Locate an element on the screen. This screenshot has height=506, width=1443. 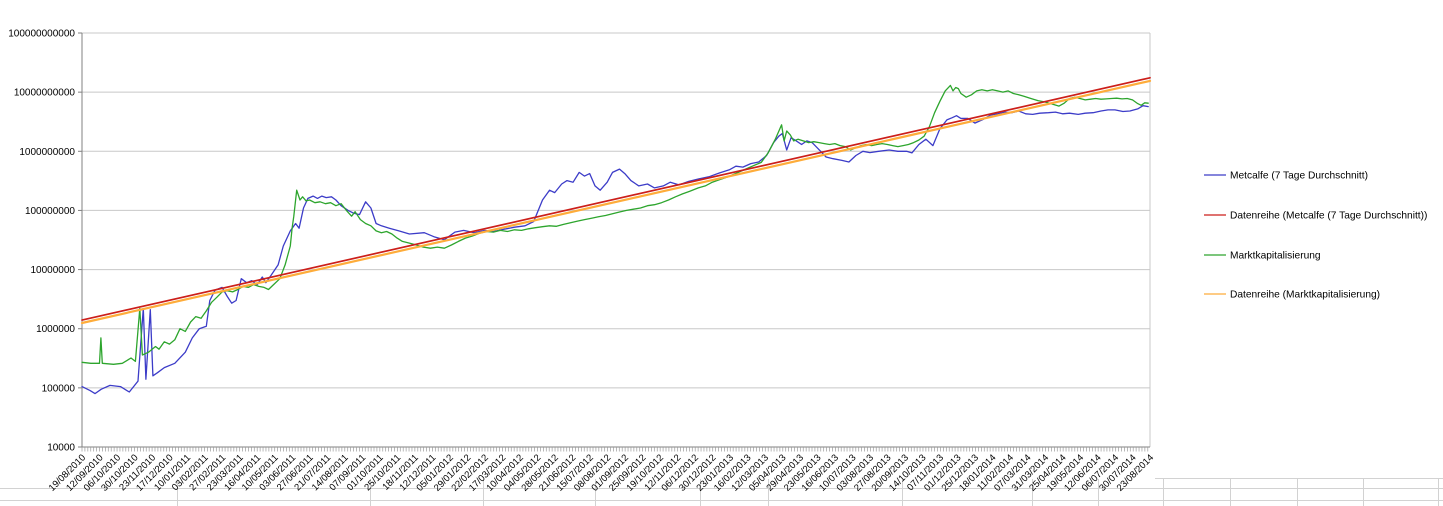
y-axis-label: 10000000000 is located at coordinates (45, 93).